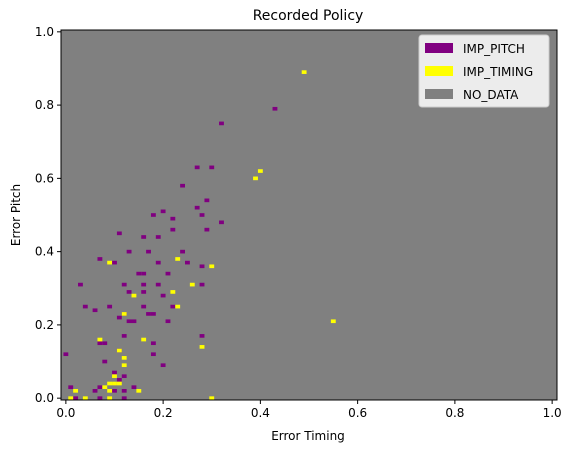 The width and height of the screenshot is (575, 453). I want to click on y-tick-label: 0.6, so click(44, 178).